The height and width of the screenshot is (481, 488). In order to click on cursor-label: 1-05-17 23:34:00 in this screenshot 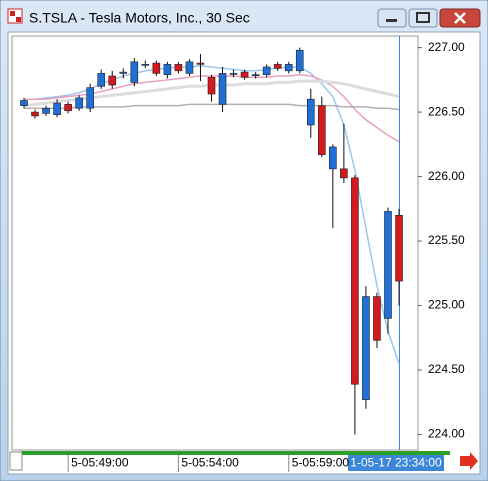, I will do `click(396, 463)`.